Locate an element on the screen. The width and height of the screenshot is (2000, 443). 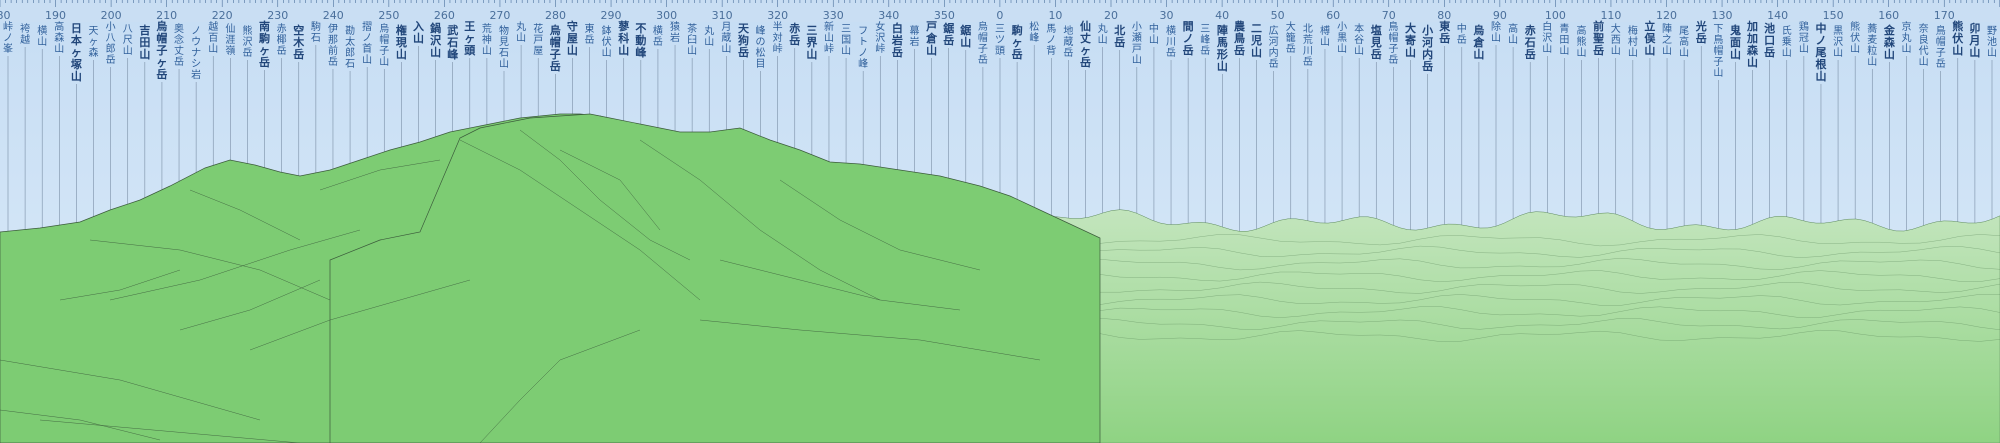
peak-label-group: 馬ノ背 is located at coordinates (1051, 40).